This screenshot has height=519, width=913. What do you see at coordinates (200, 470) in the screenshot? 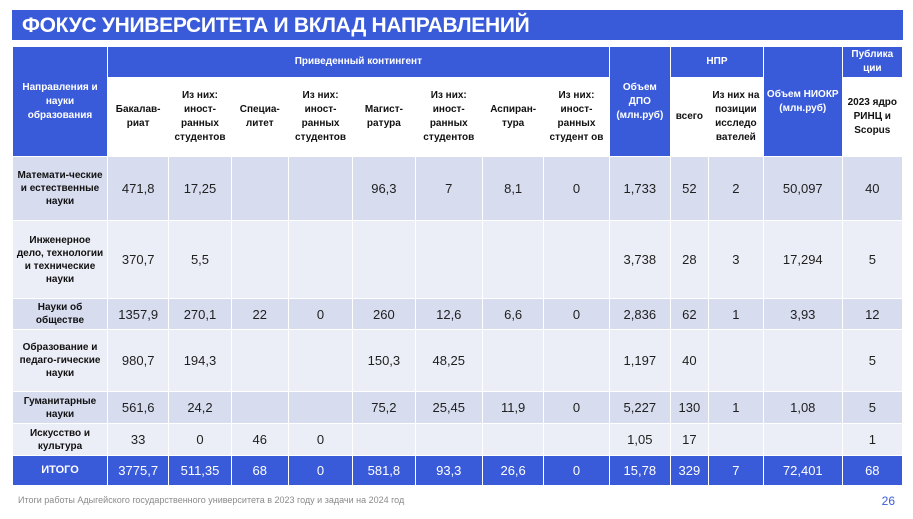
I see `total-bachelor-foreign: 511,35` at bounding box center [200, 470].